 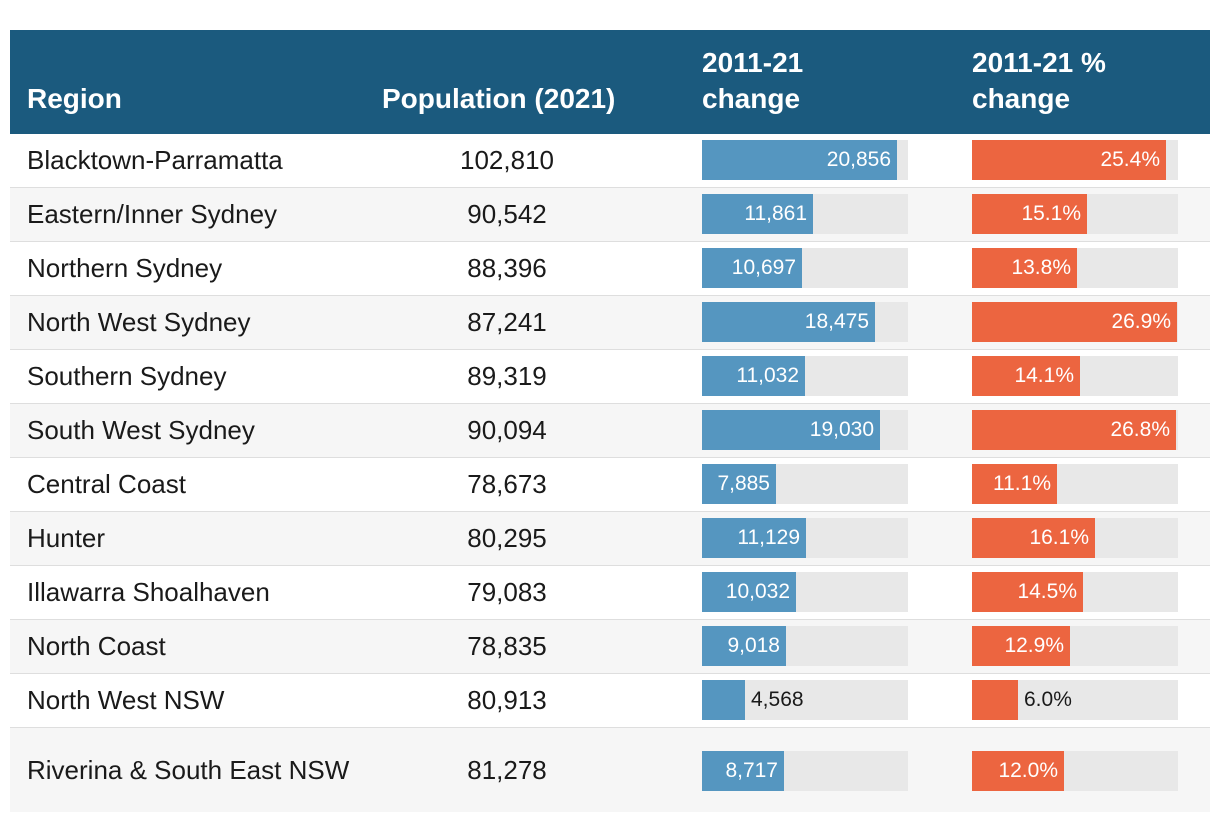 What do you see at coordinates (1039, 80) in the screenshot?
I see `header-percent-change: 2011-21 % change` at bounding box center [1039, 80].